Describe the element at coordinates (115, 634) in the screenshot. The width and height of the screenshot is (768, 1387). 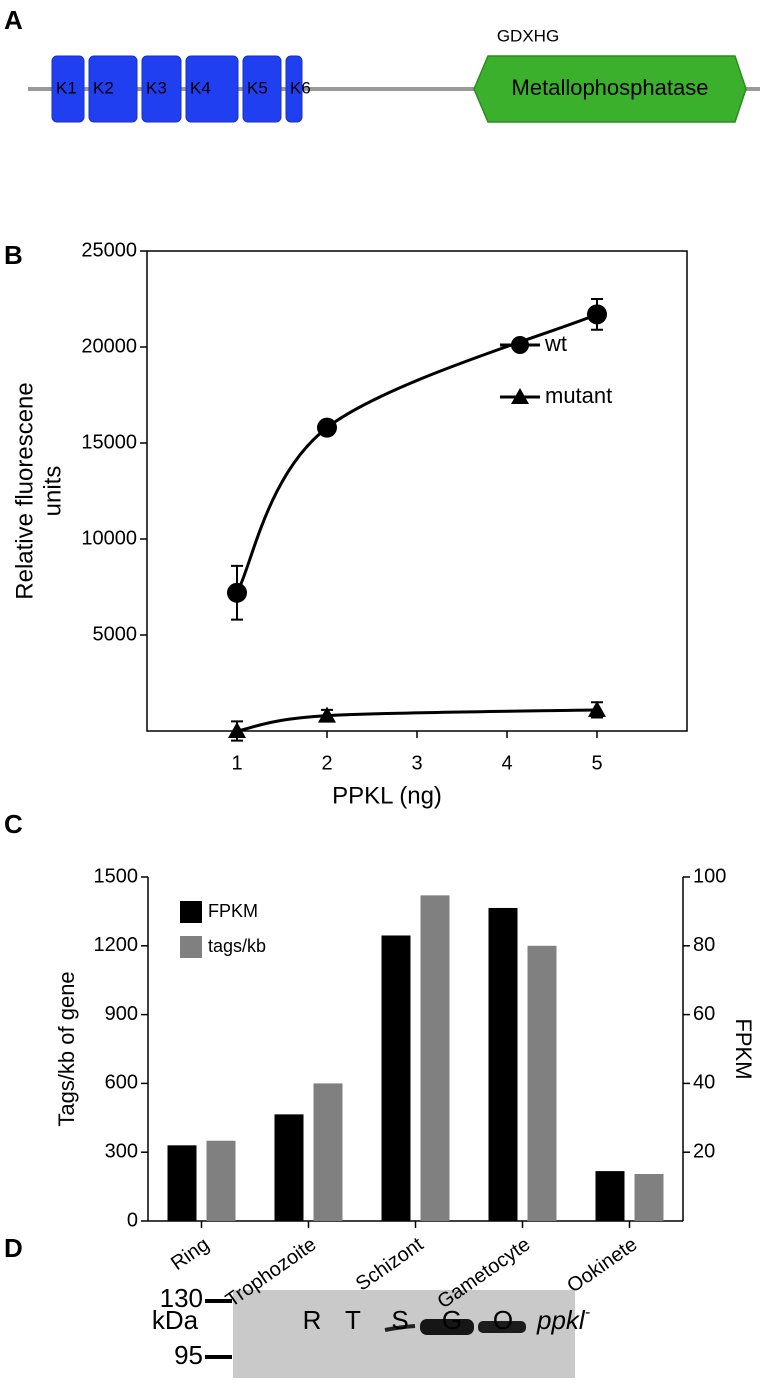
I see `y-tick-label: 5000` at that location.